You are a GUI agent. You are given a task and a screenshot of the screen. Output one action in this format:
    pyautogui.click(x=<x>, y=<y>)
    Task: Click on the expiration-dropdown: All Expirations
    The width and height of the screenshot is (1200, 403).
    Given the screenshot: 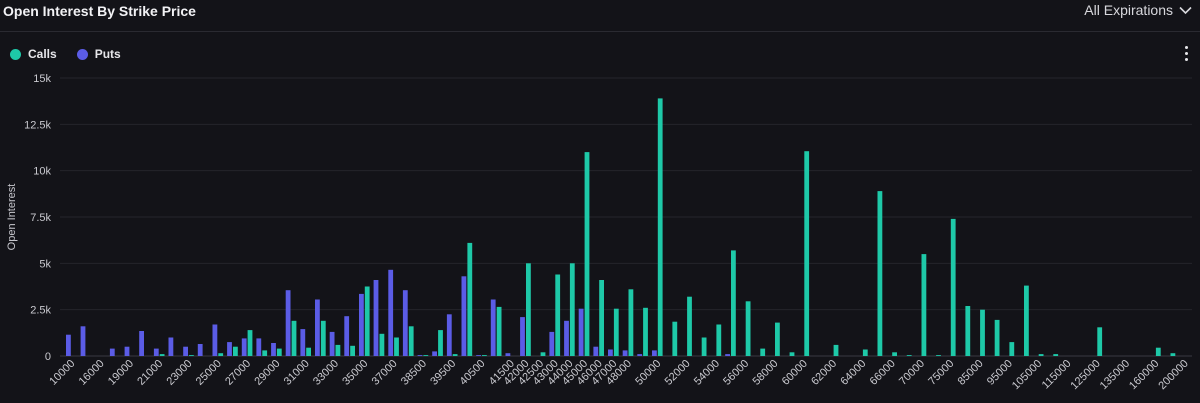 What is the action you would take?
    pyautogui.click(x=1138, y=10)
    